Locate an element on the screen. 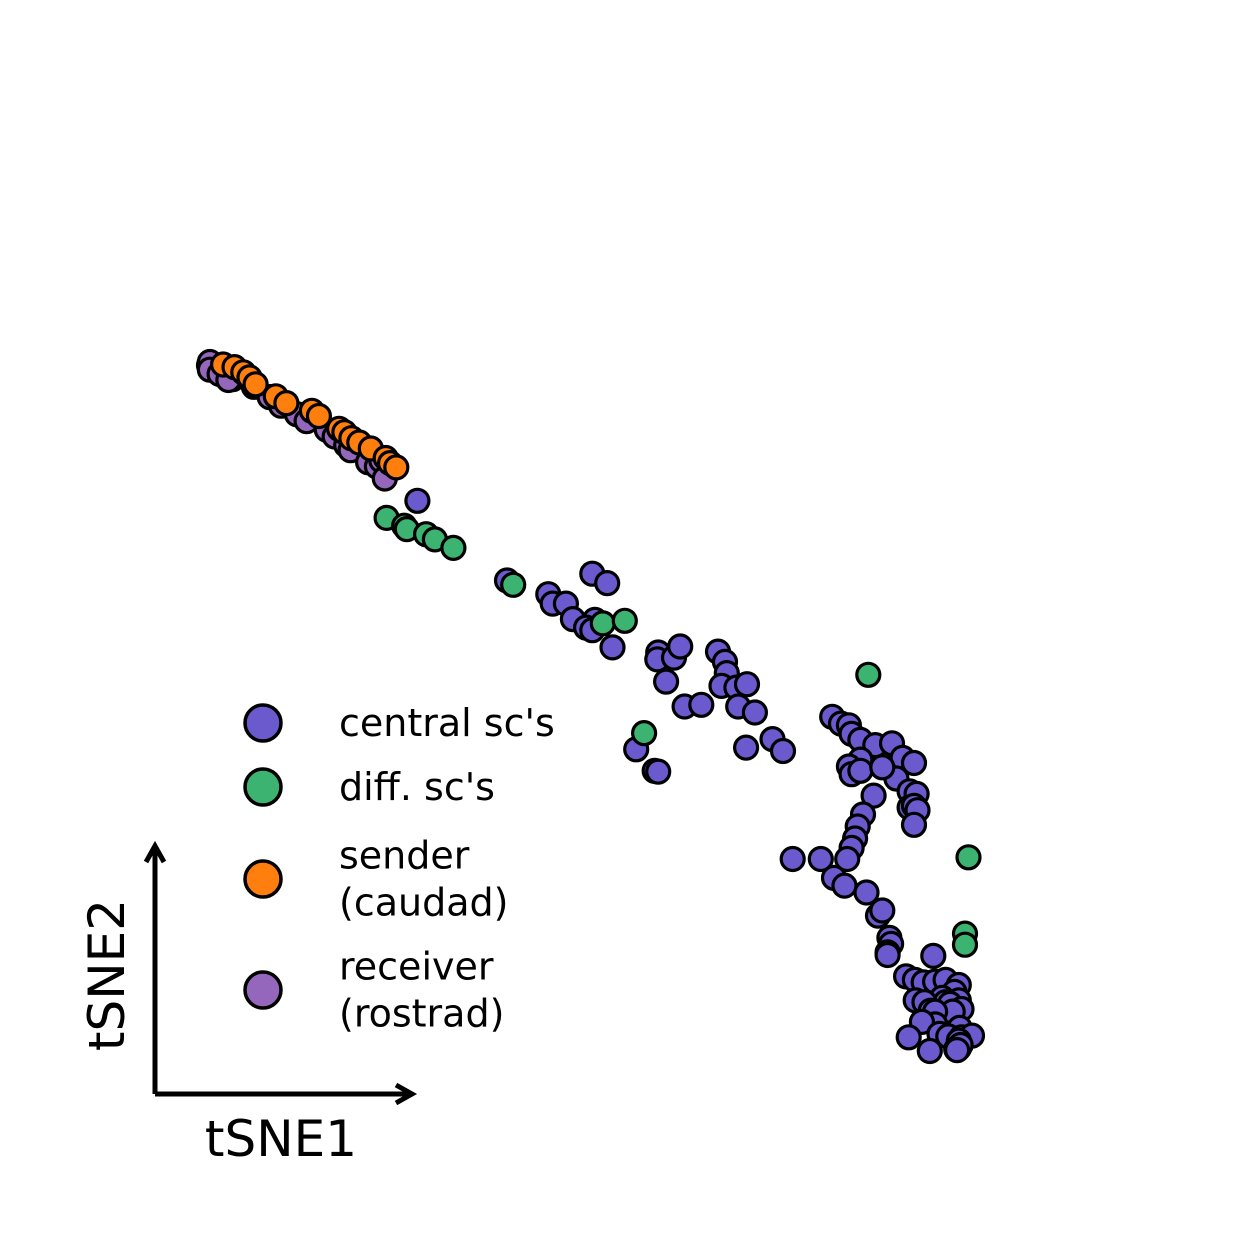 The width and height of the screenshot is (1250, 1250). legend-label-receiver: receiver (rostrad) is located at coordinates (421, 990).